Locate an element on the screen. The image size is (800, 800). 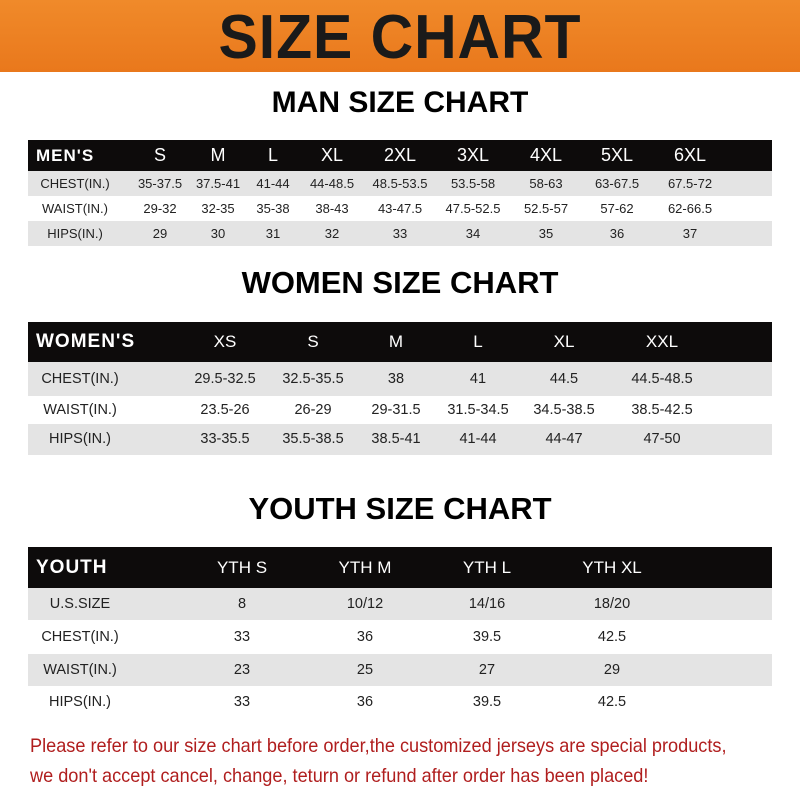
table-cell: 18/20 is located at coordinates (612, 604).